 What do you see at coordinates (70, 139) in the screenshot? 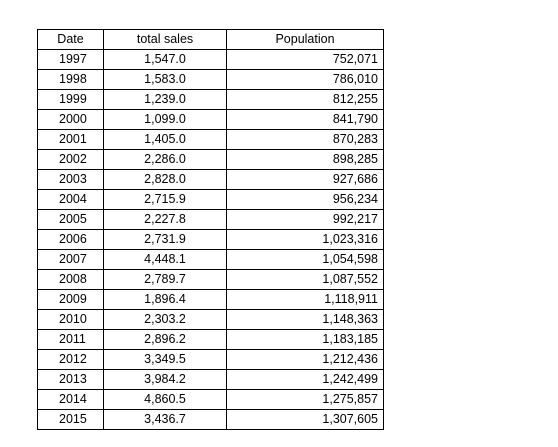
I see `date-cell: 2001` at bounding box center [70, 139].